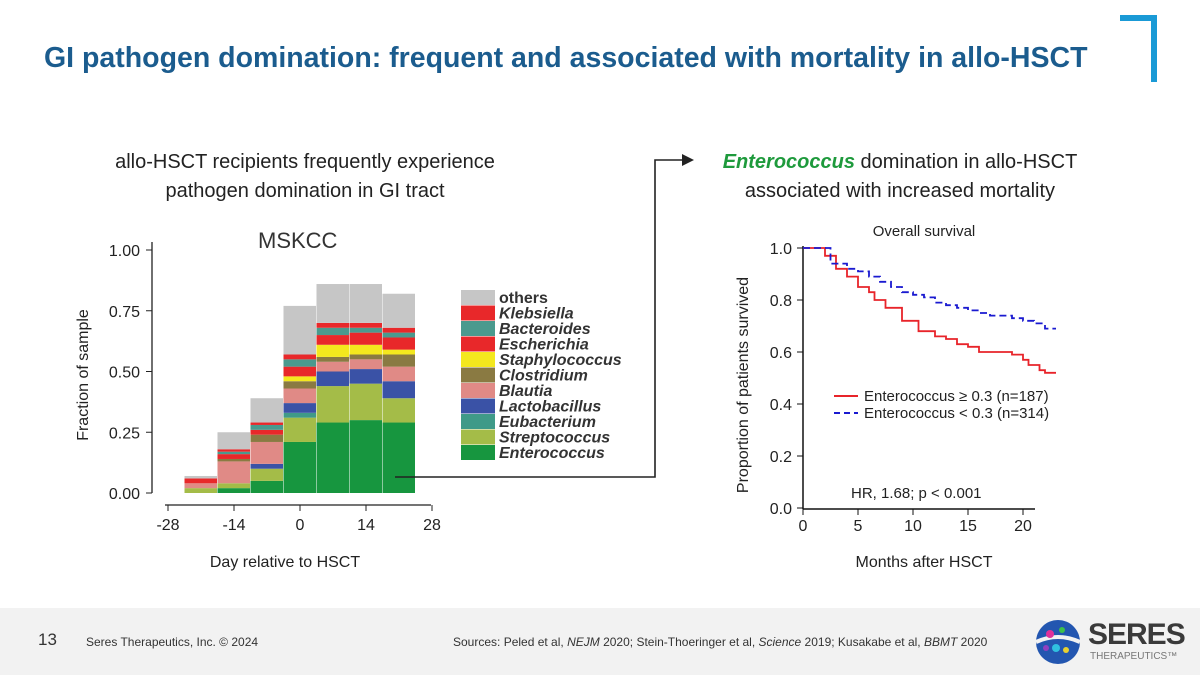  I want to click on y-tick-label: 0.8, so click(781, 301).